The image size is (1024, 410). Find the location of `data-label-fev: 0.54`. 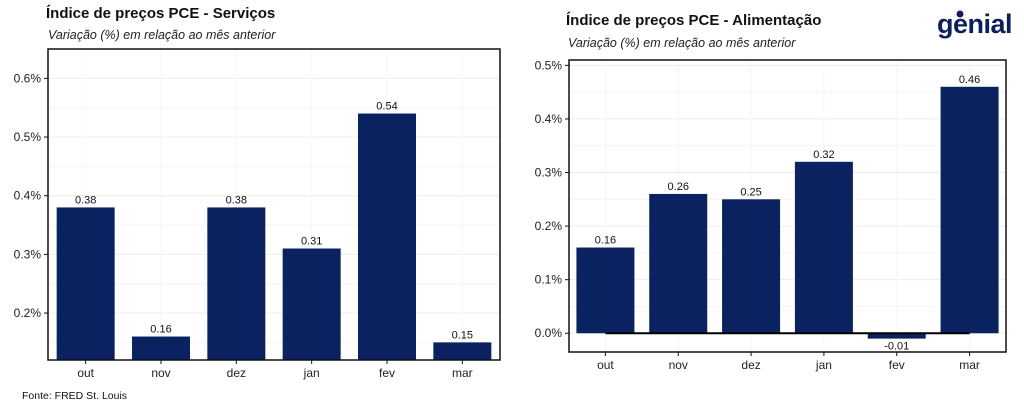

data-label-fev: 0.54 is located at coordinates (386, 107).